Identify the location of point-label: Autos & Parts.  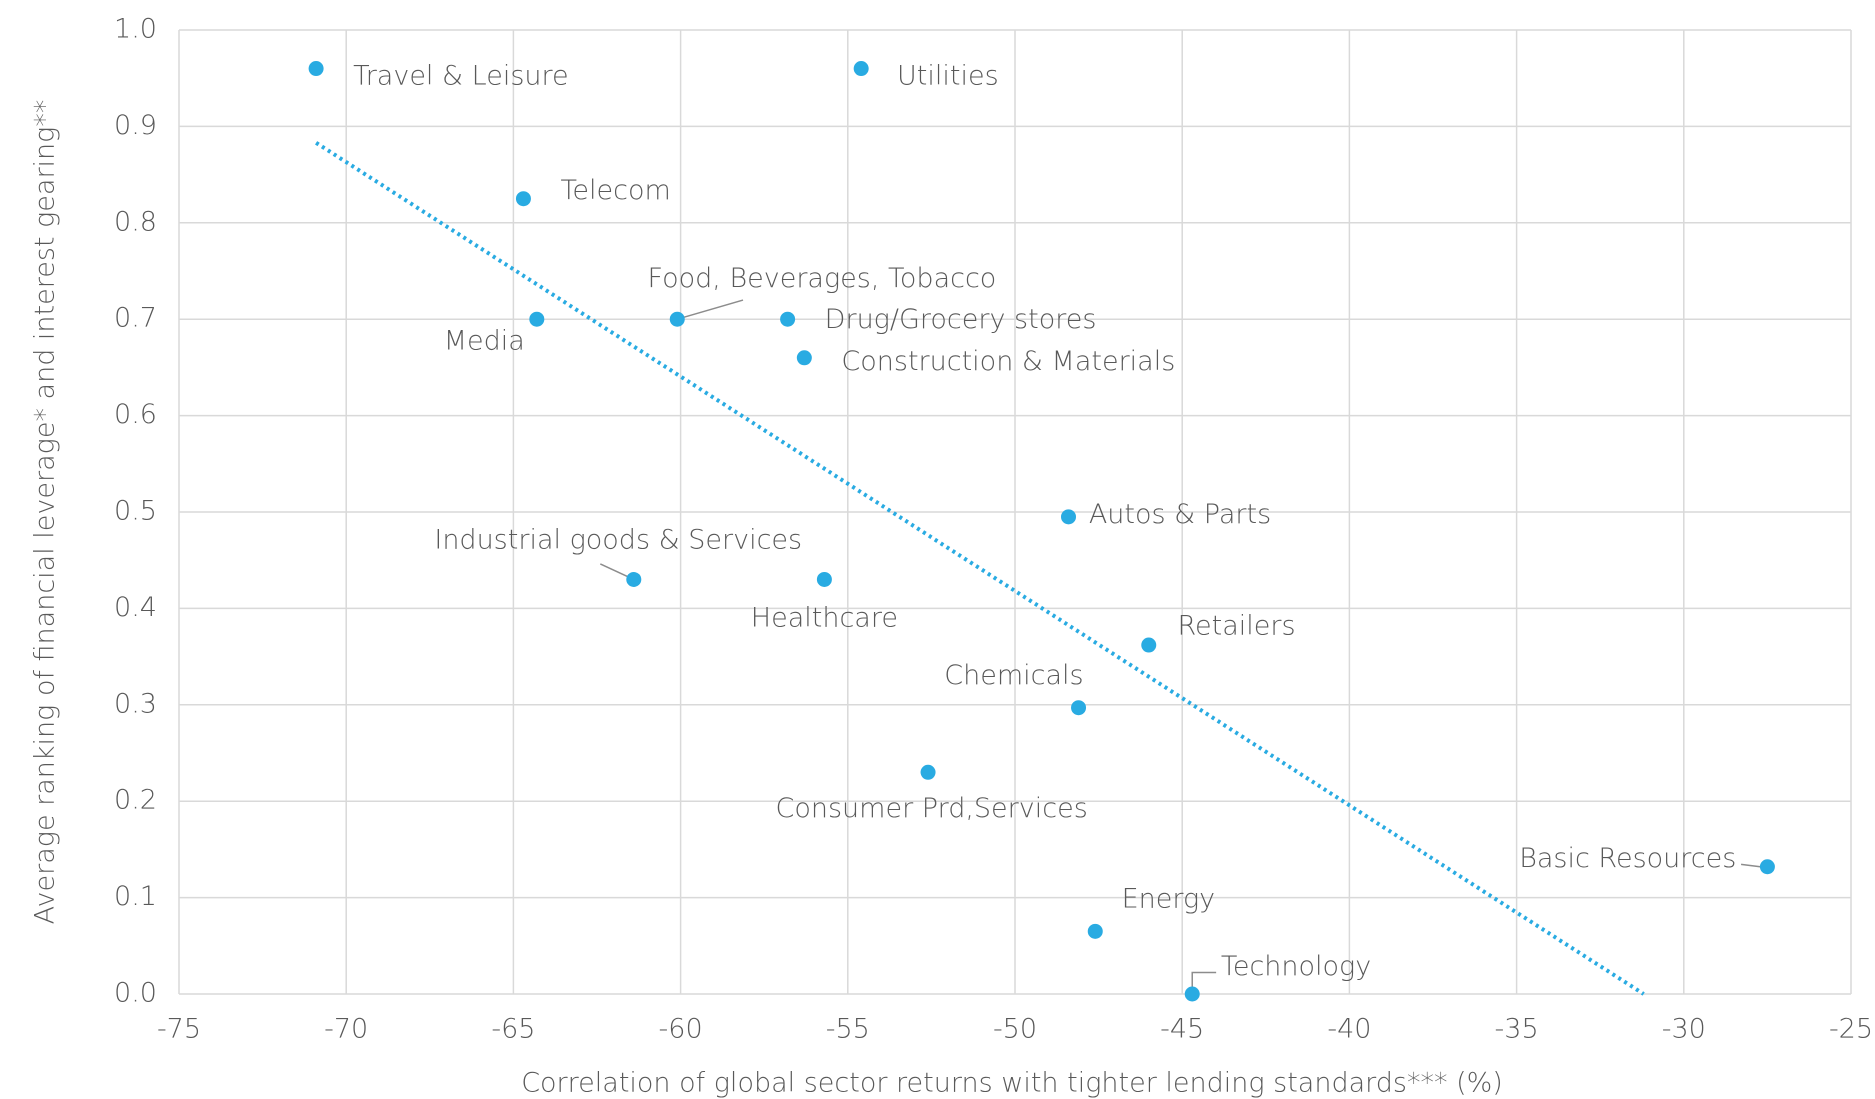
(1180, 514).